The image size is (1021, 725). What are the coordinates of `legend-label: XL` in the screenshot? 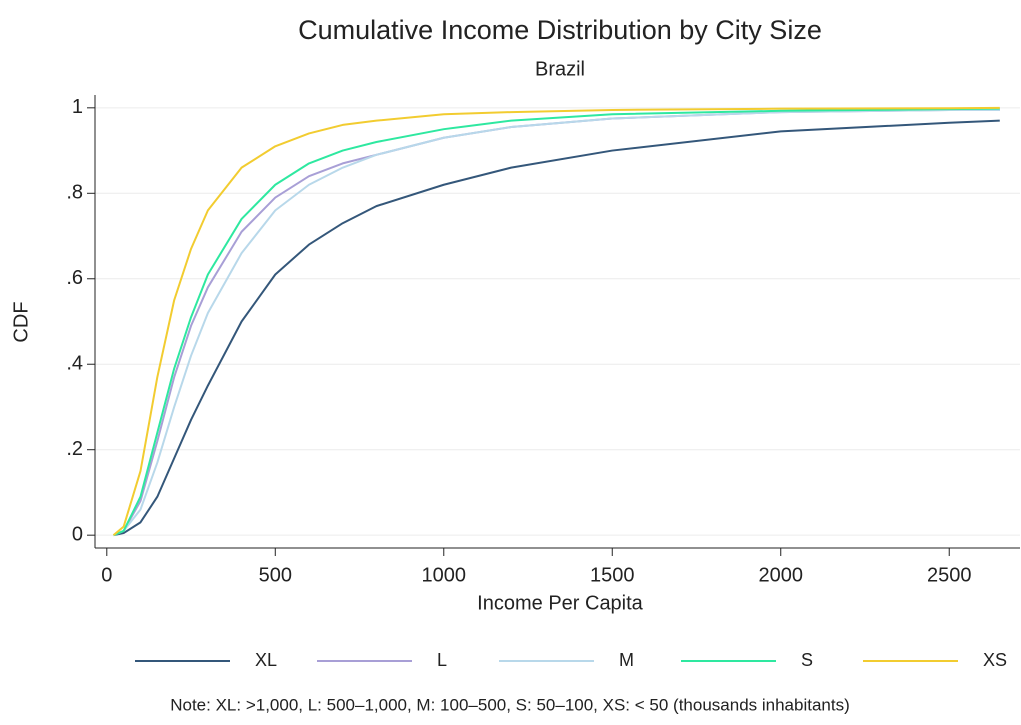 It's located at (266, 660).